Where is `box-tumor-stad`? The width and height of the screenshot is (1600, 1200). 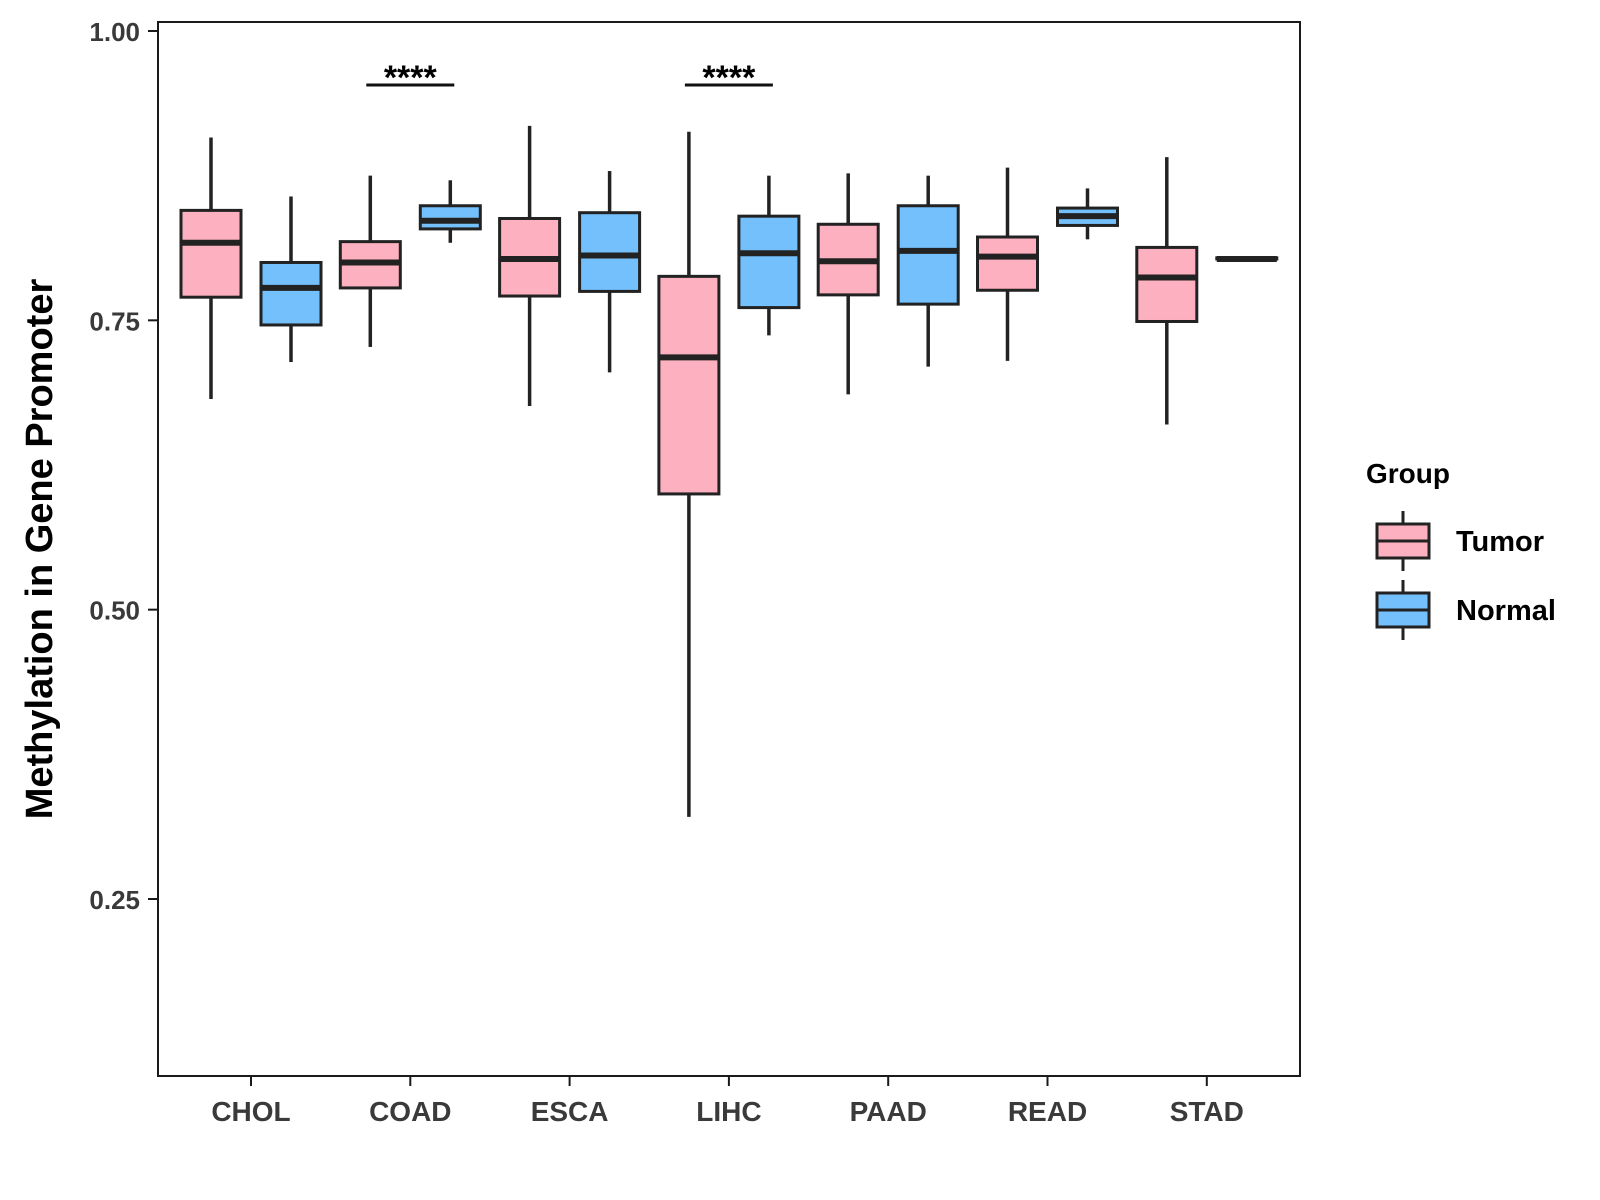 box-tumor-stad is located at coordinates (1167, 291).